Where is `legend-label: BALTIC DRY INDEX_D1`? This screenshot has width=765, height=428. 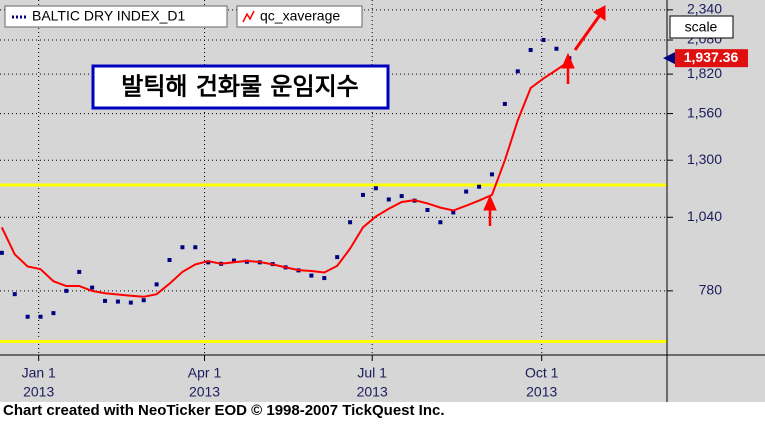 legend-label: BALTIC DRY INDEX_D1 is located at coordinates (108, 16).